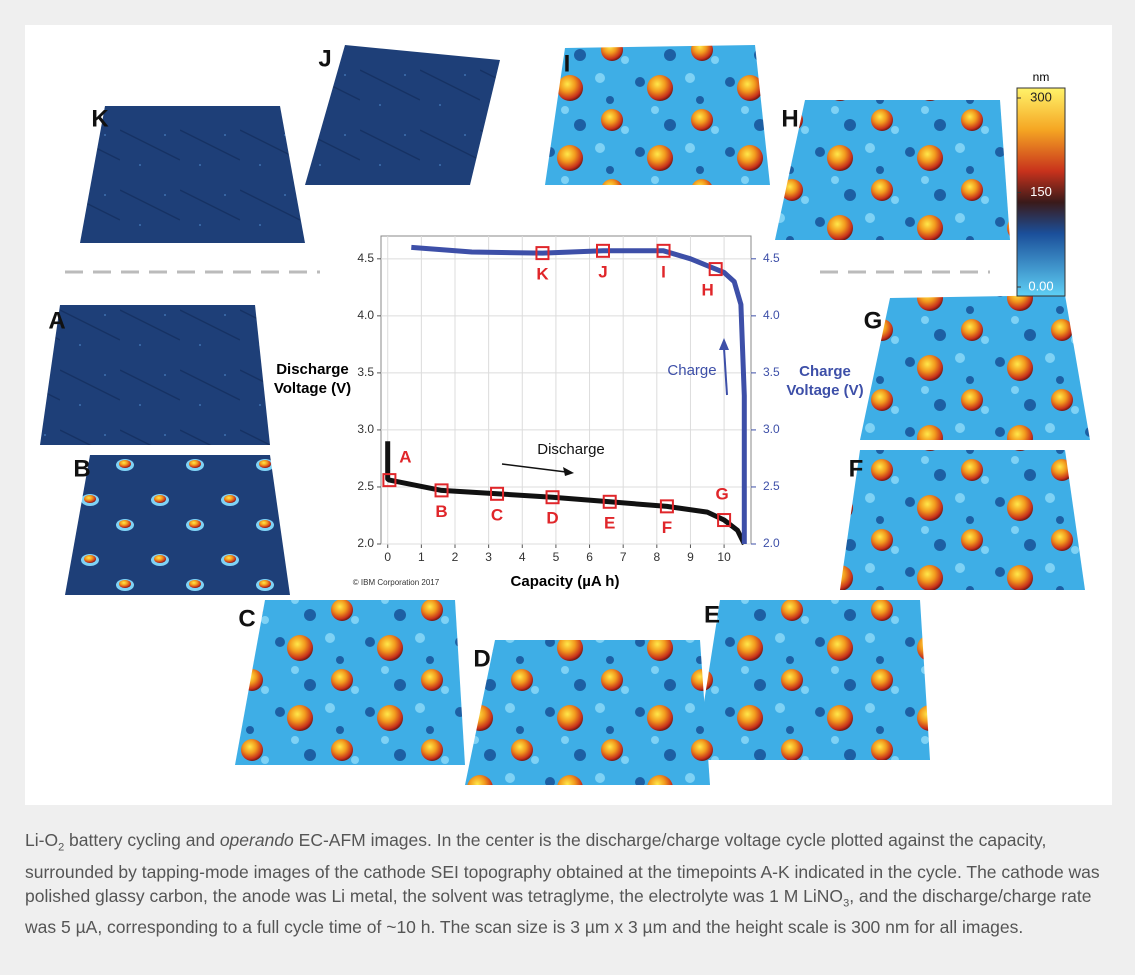  I want to click on panel-label: C, so click(246, 618).